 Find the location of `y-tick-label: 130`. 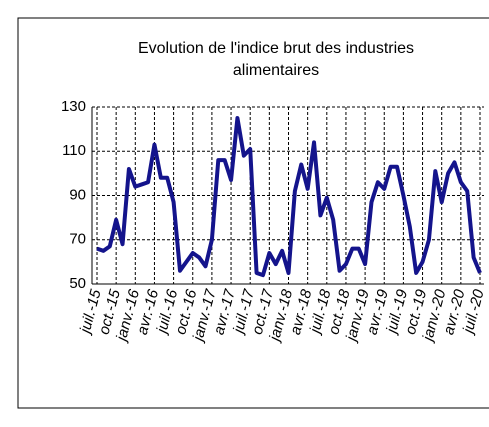

y-tick-label: 130 is located at coordinates (73, 106).